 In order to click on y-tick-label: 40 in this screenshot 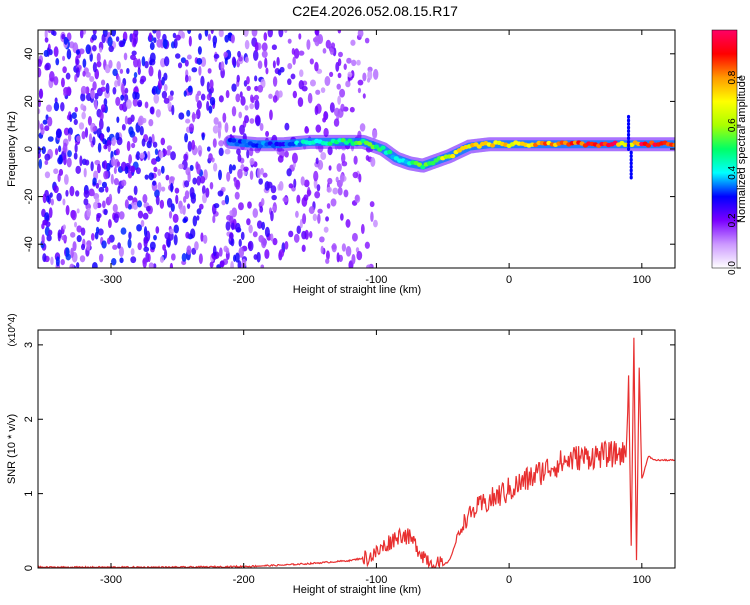, I will do `click(29, 54)`.